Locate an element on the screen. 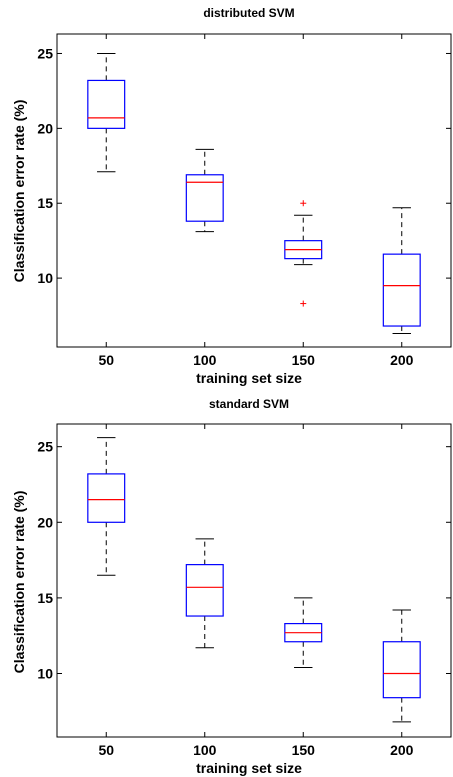 This screenshot has height=777, width=453. chart-title: standard SVM is located at coordinates (249, 404).